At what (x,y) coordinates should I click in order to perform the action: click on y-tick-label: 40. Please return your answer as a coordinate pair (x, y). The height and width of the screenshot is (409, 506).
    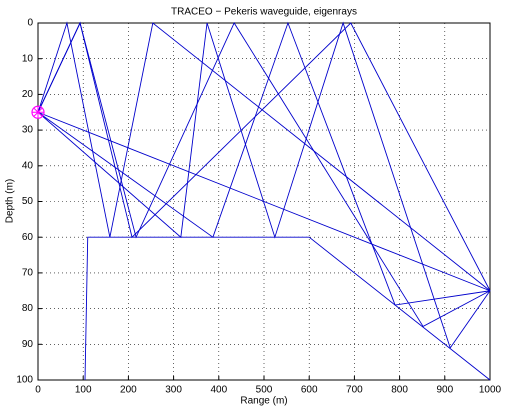
    Looking at the image, I should click on (28, 165).